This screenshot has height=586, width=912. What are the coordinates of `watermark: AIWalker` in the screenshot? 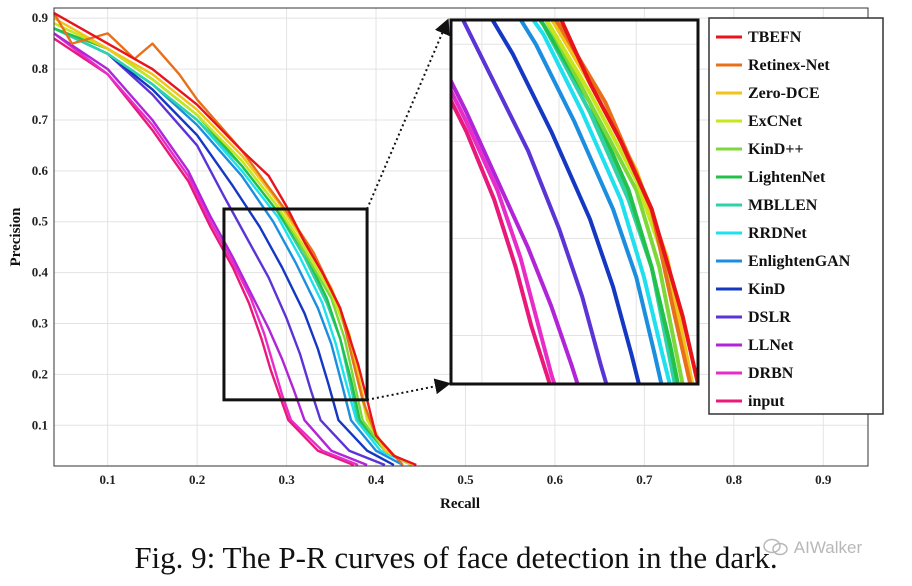 It's located at (812, 548).